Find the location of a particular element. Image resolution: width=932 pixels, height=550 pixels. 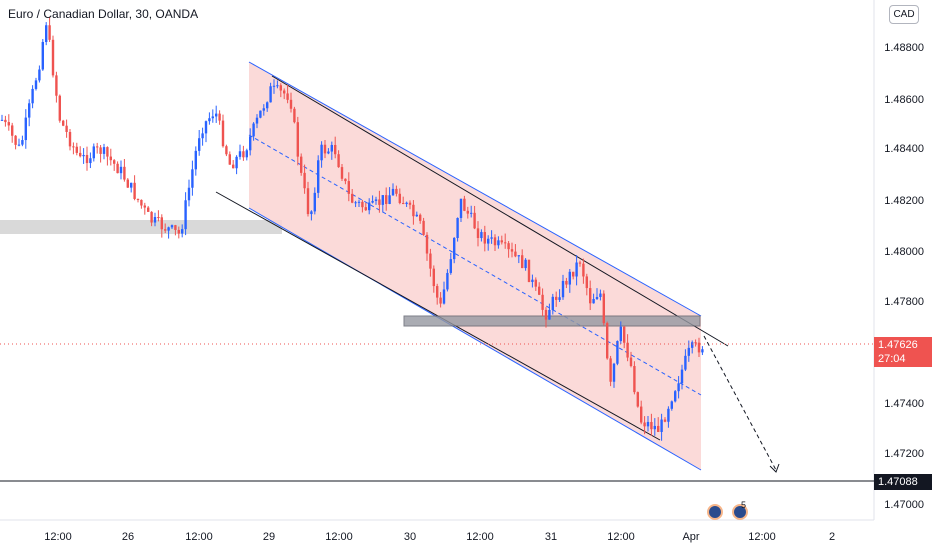

time-label: 31 is located at coordinates (551, 537).